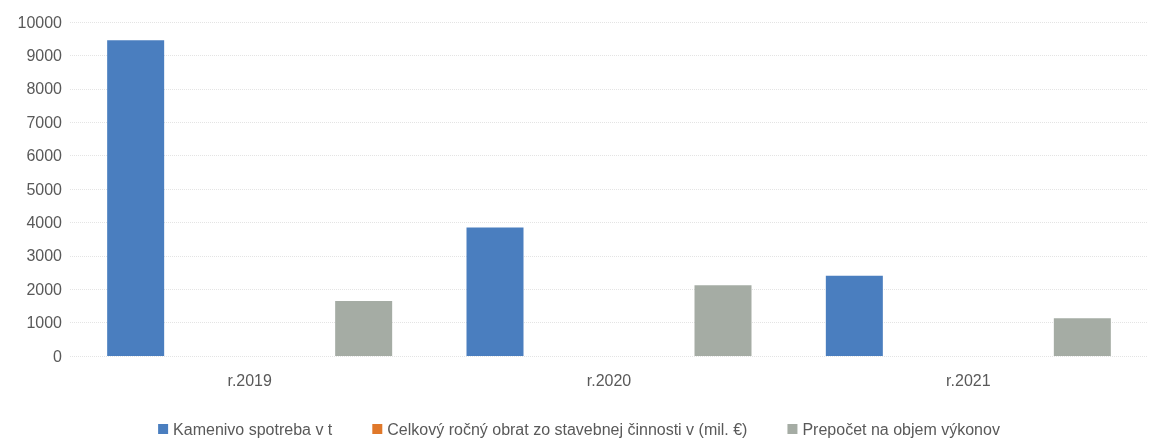 The width and height of the screenshot is (1158, 446). What do you see at coordinates (40, 22) in the screenshot?
I see `y-tick-label: 10000` at bounding box center [40, 22].